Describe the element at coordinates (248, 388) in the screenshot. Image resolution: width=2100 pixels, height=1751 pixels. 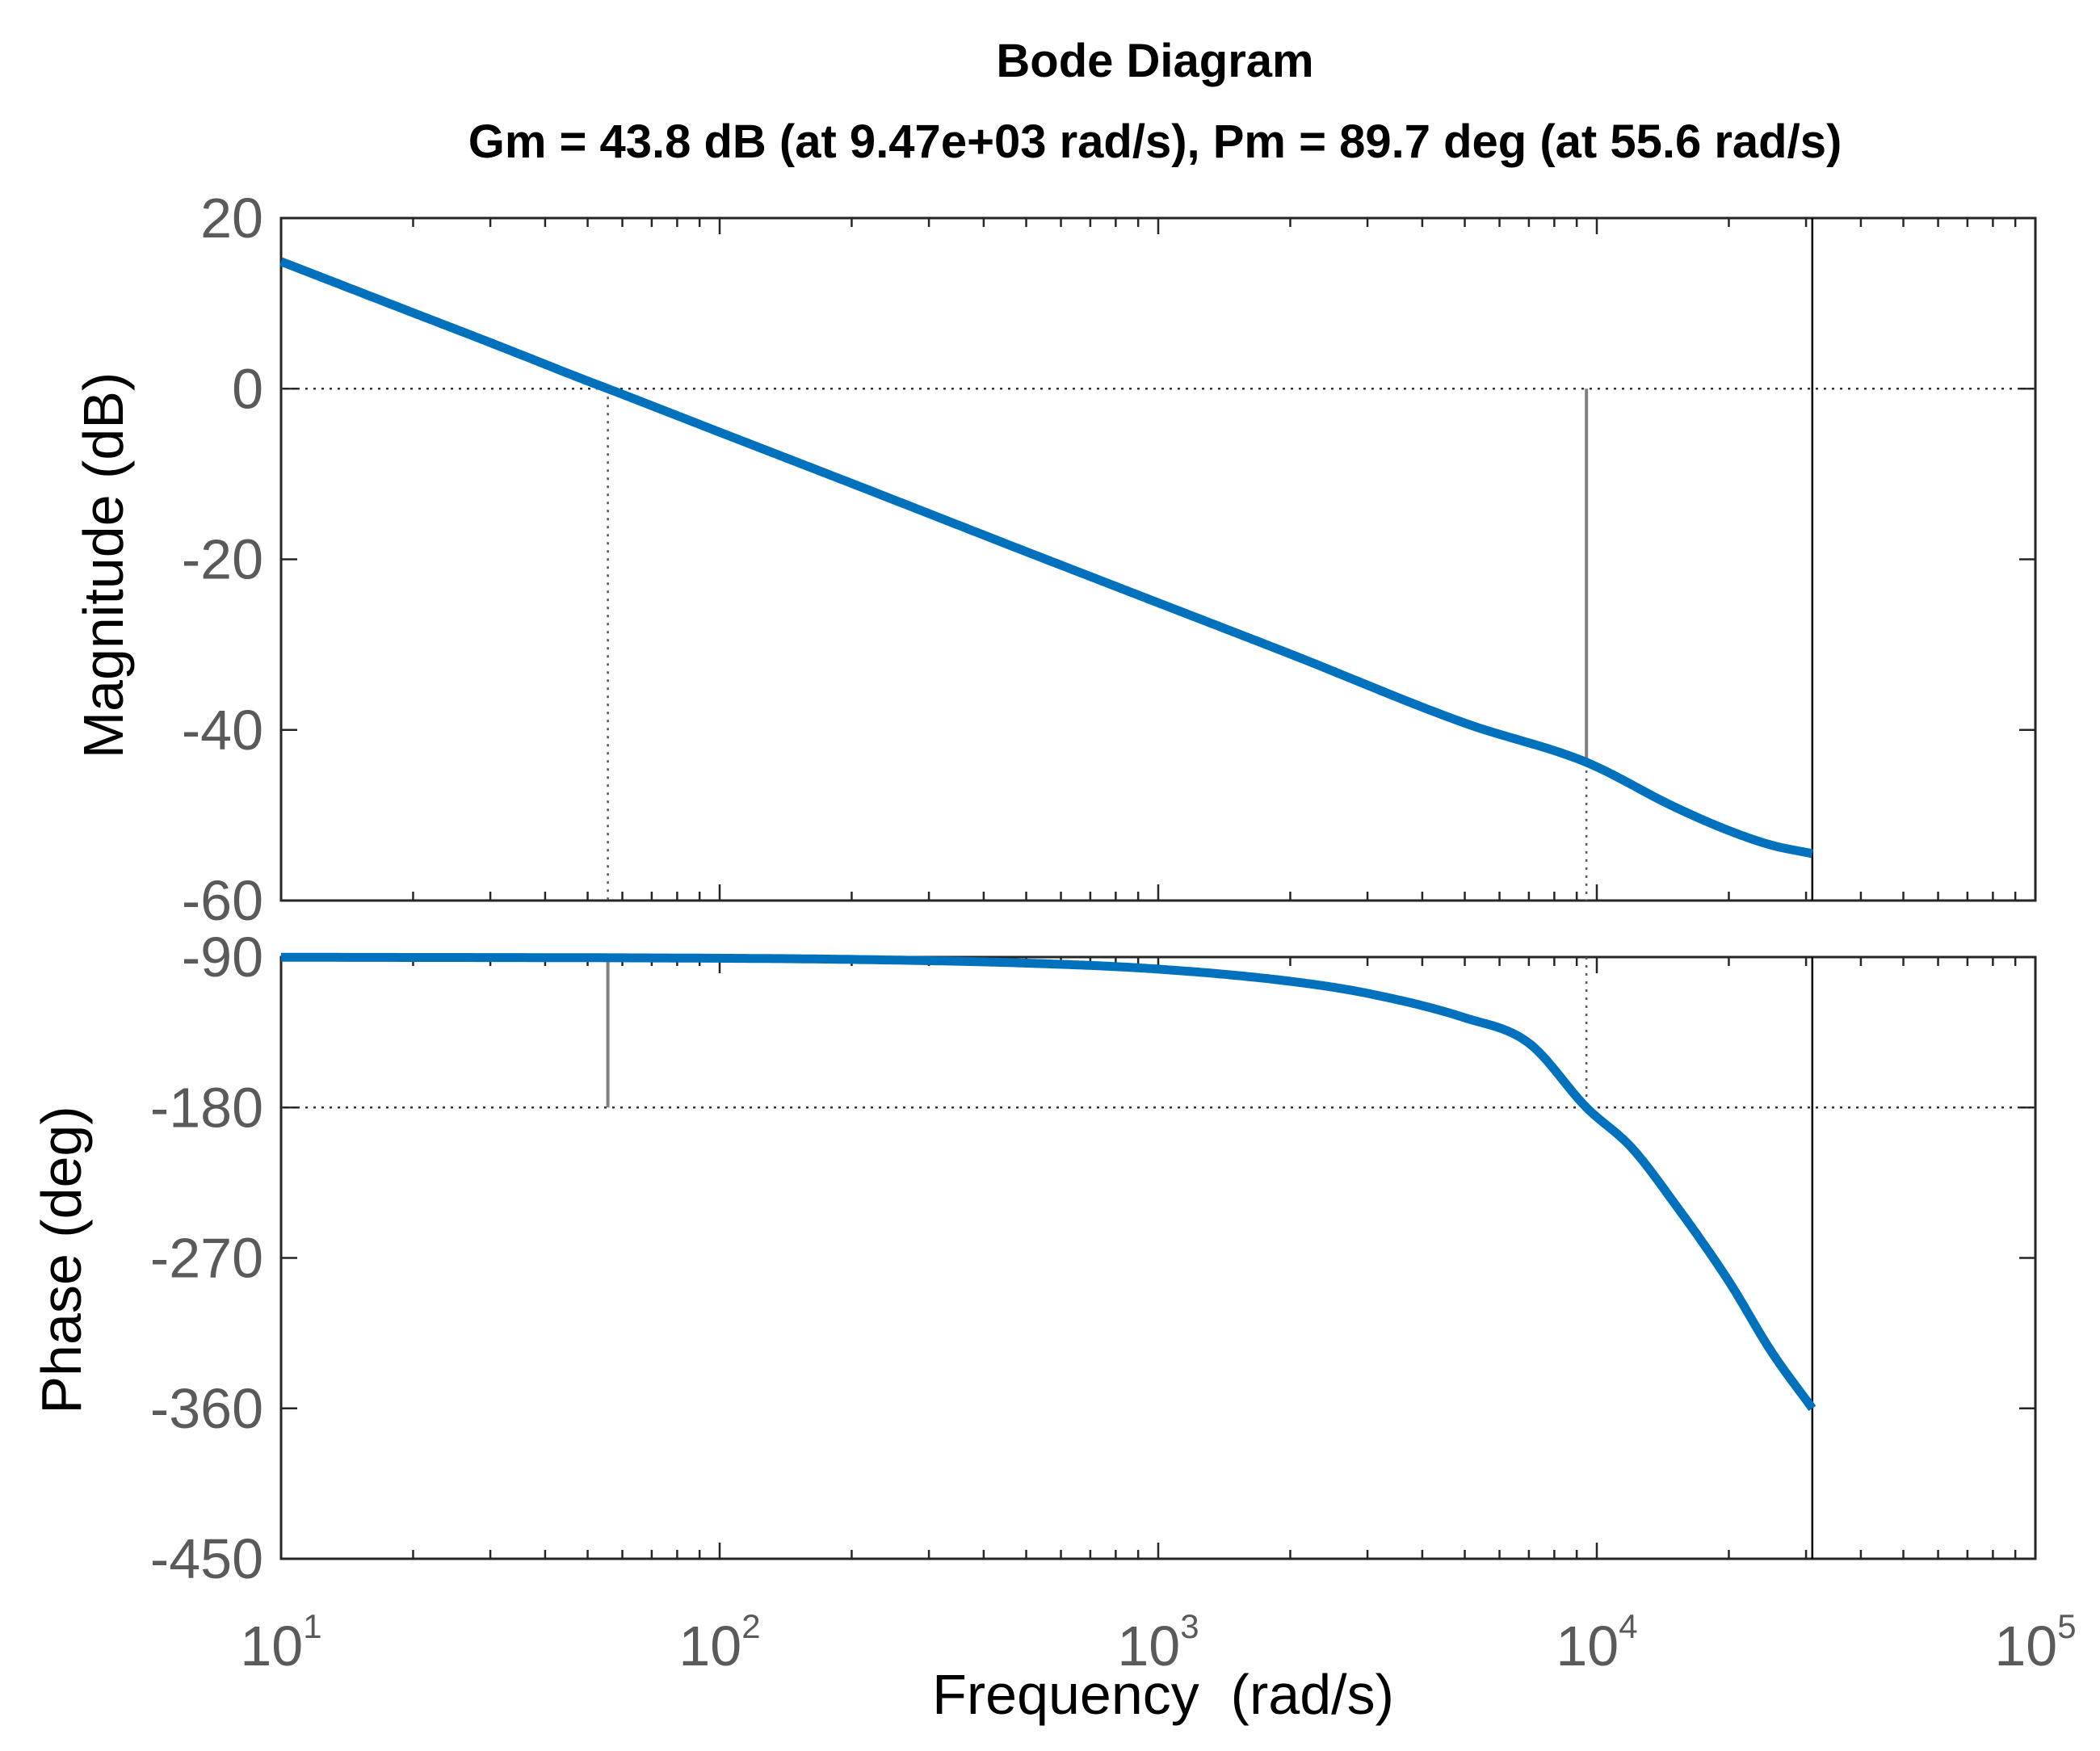
I see `magnitude-ytick-label: 0` at that location.